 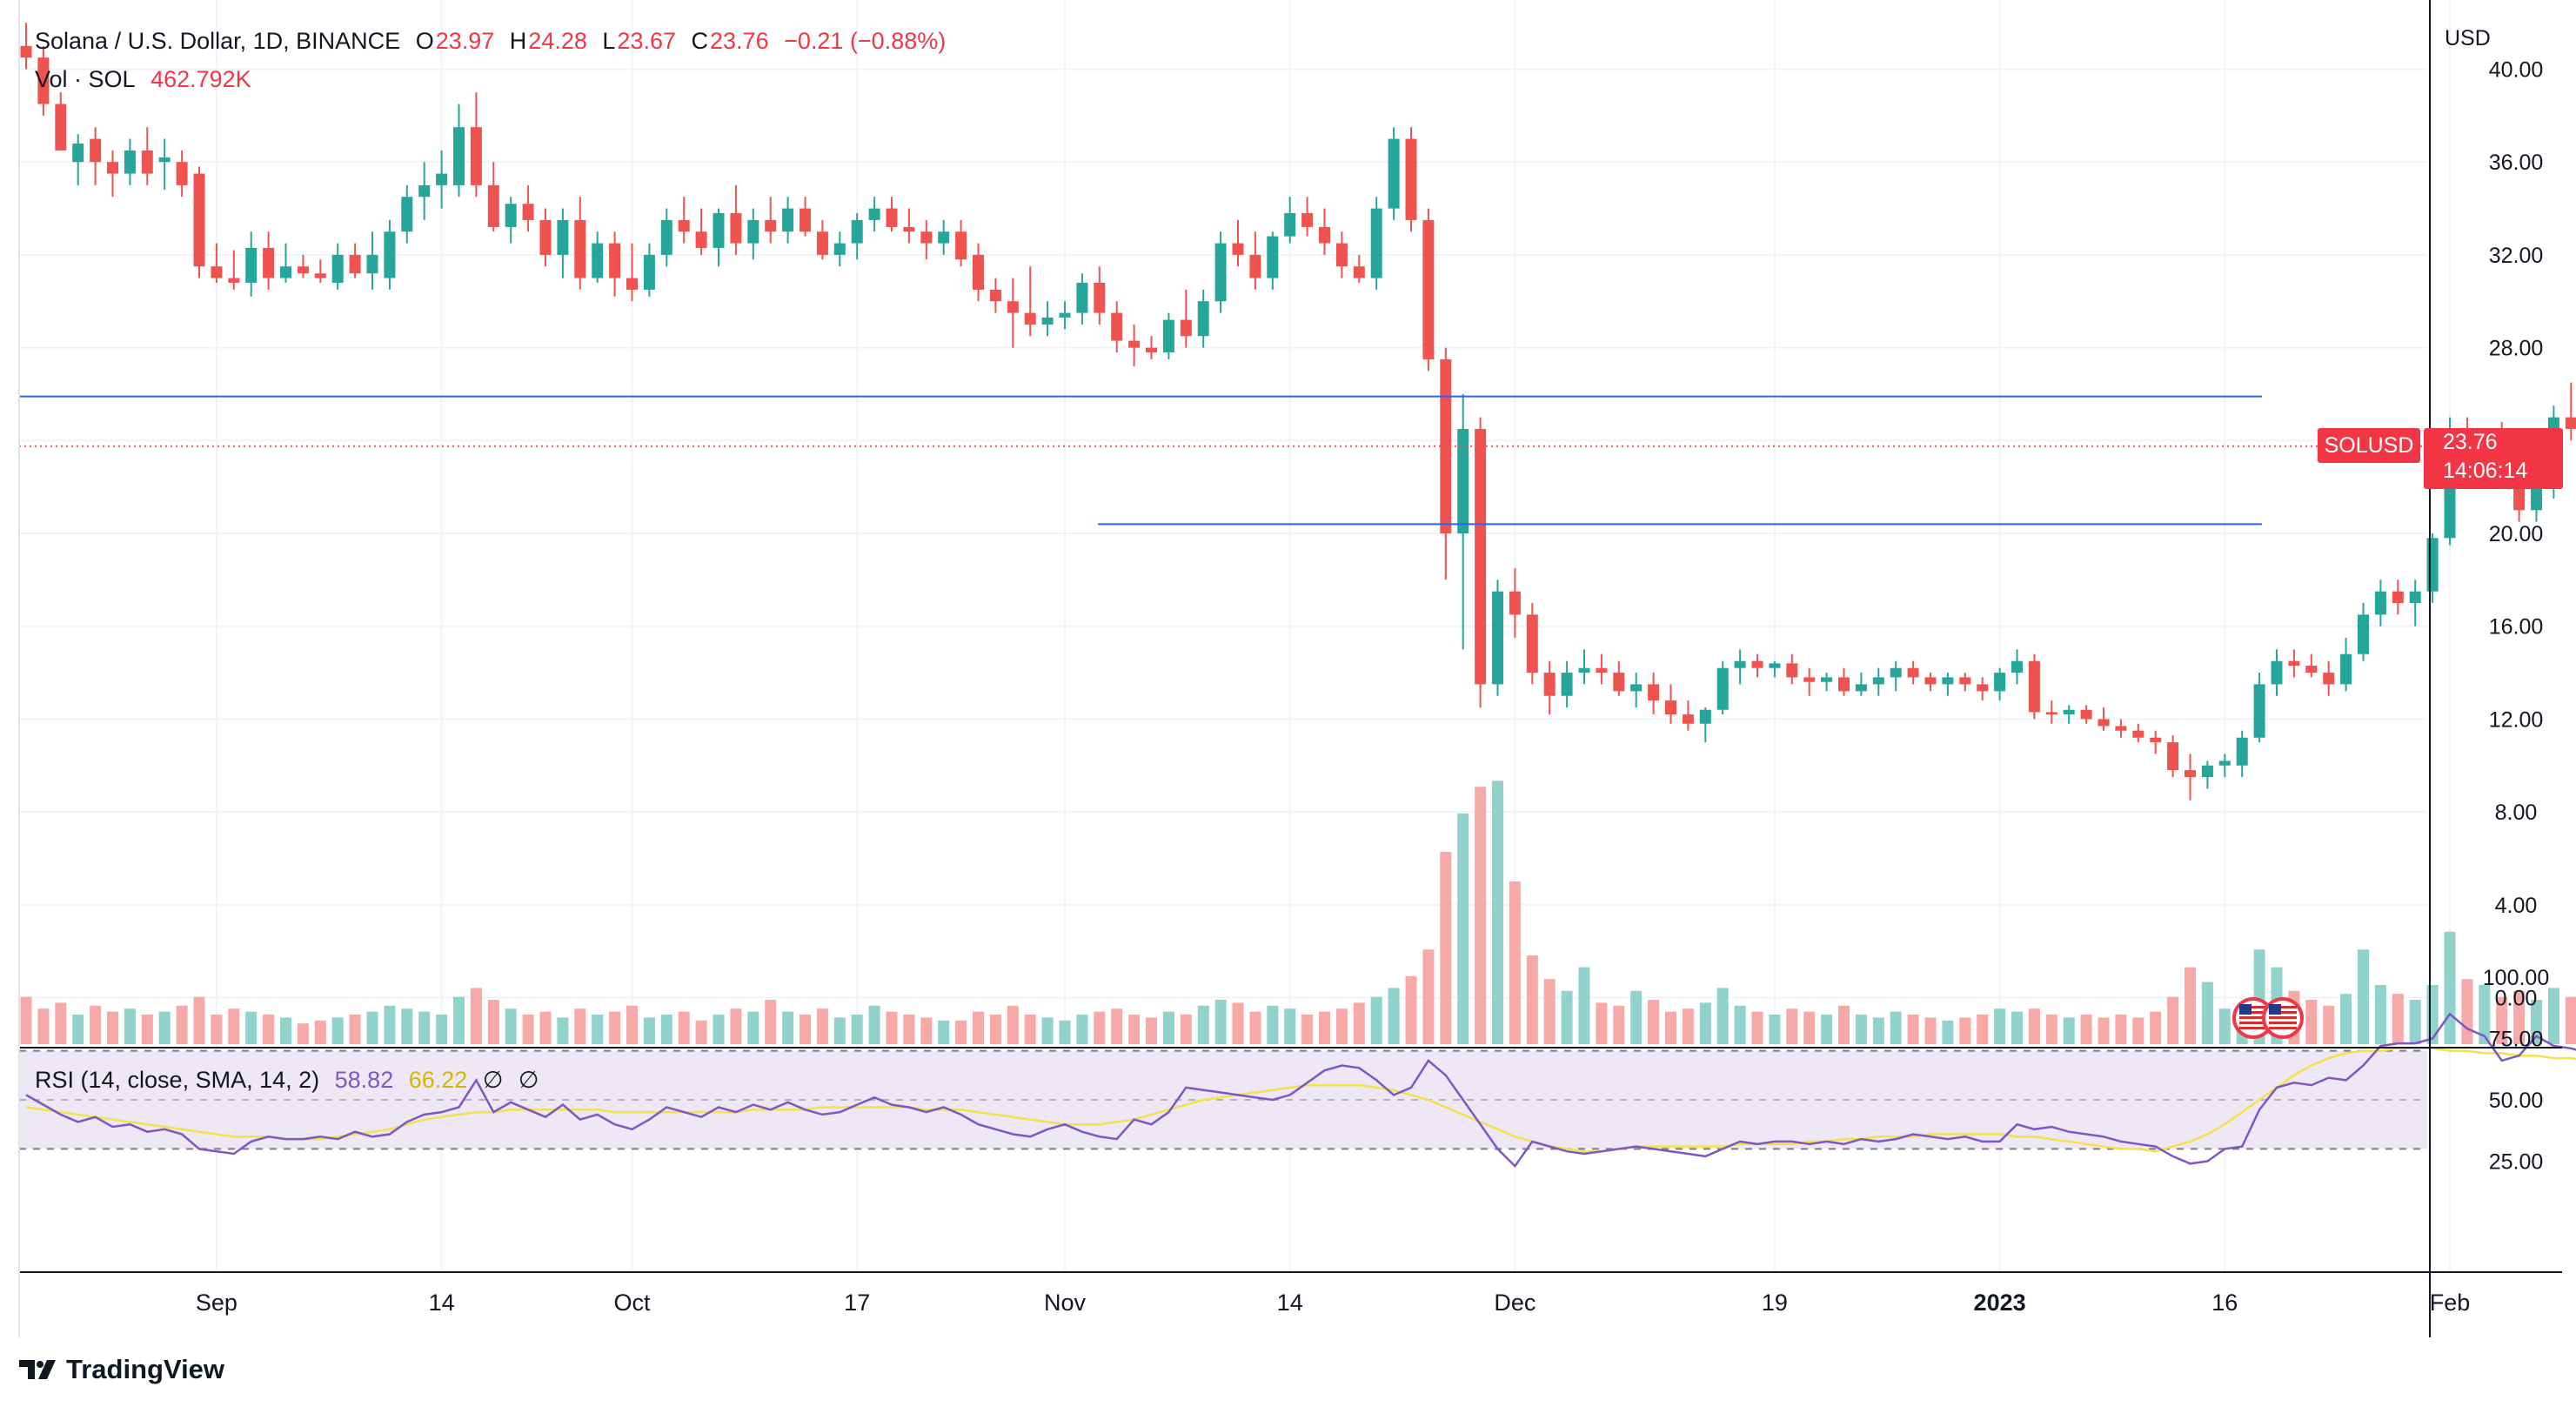 I want to click on time-tick-label: Oct, so click(x=632, y=1303).